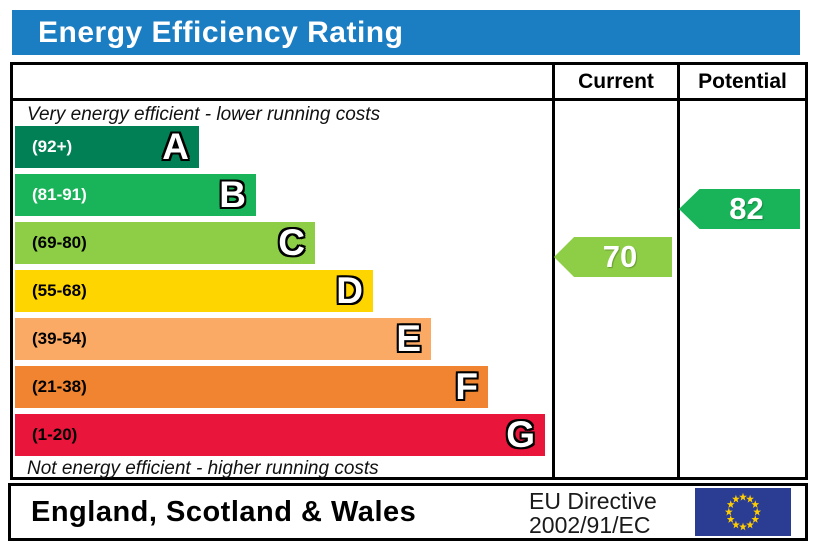  I want to click on band-letter: E, so click(408, 338).